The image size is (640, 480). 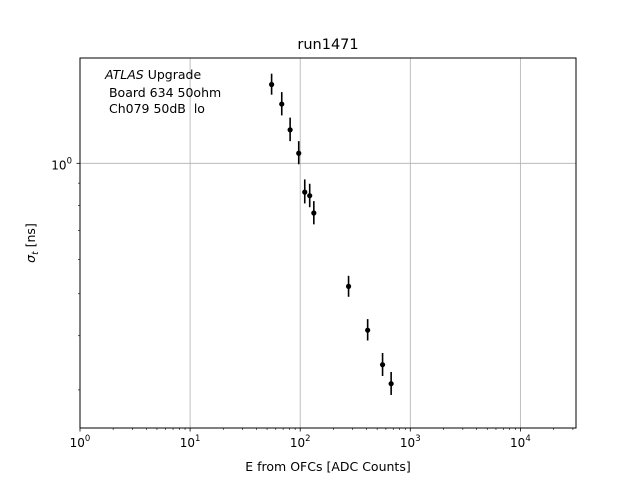 I want to click on y-axis-label: σt [ns], so click(x=32, y=243).